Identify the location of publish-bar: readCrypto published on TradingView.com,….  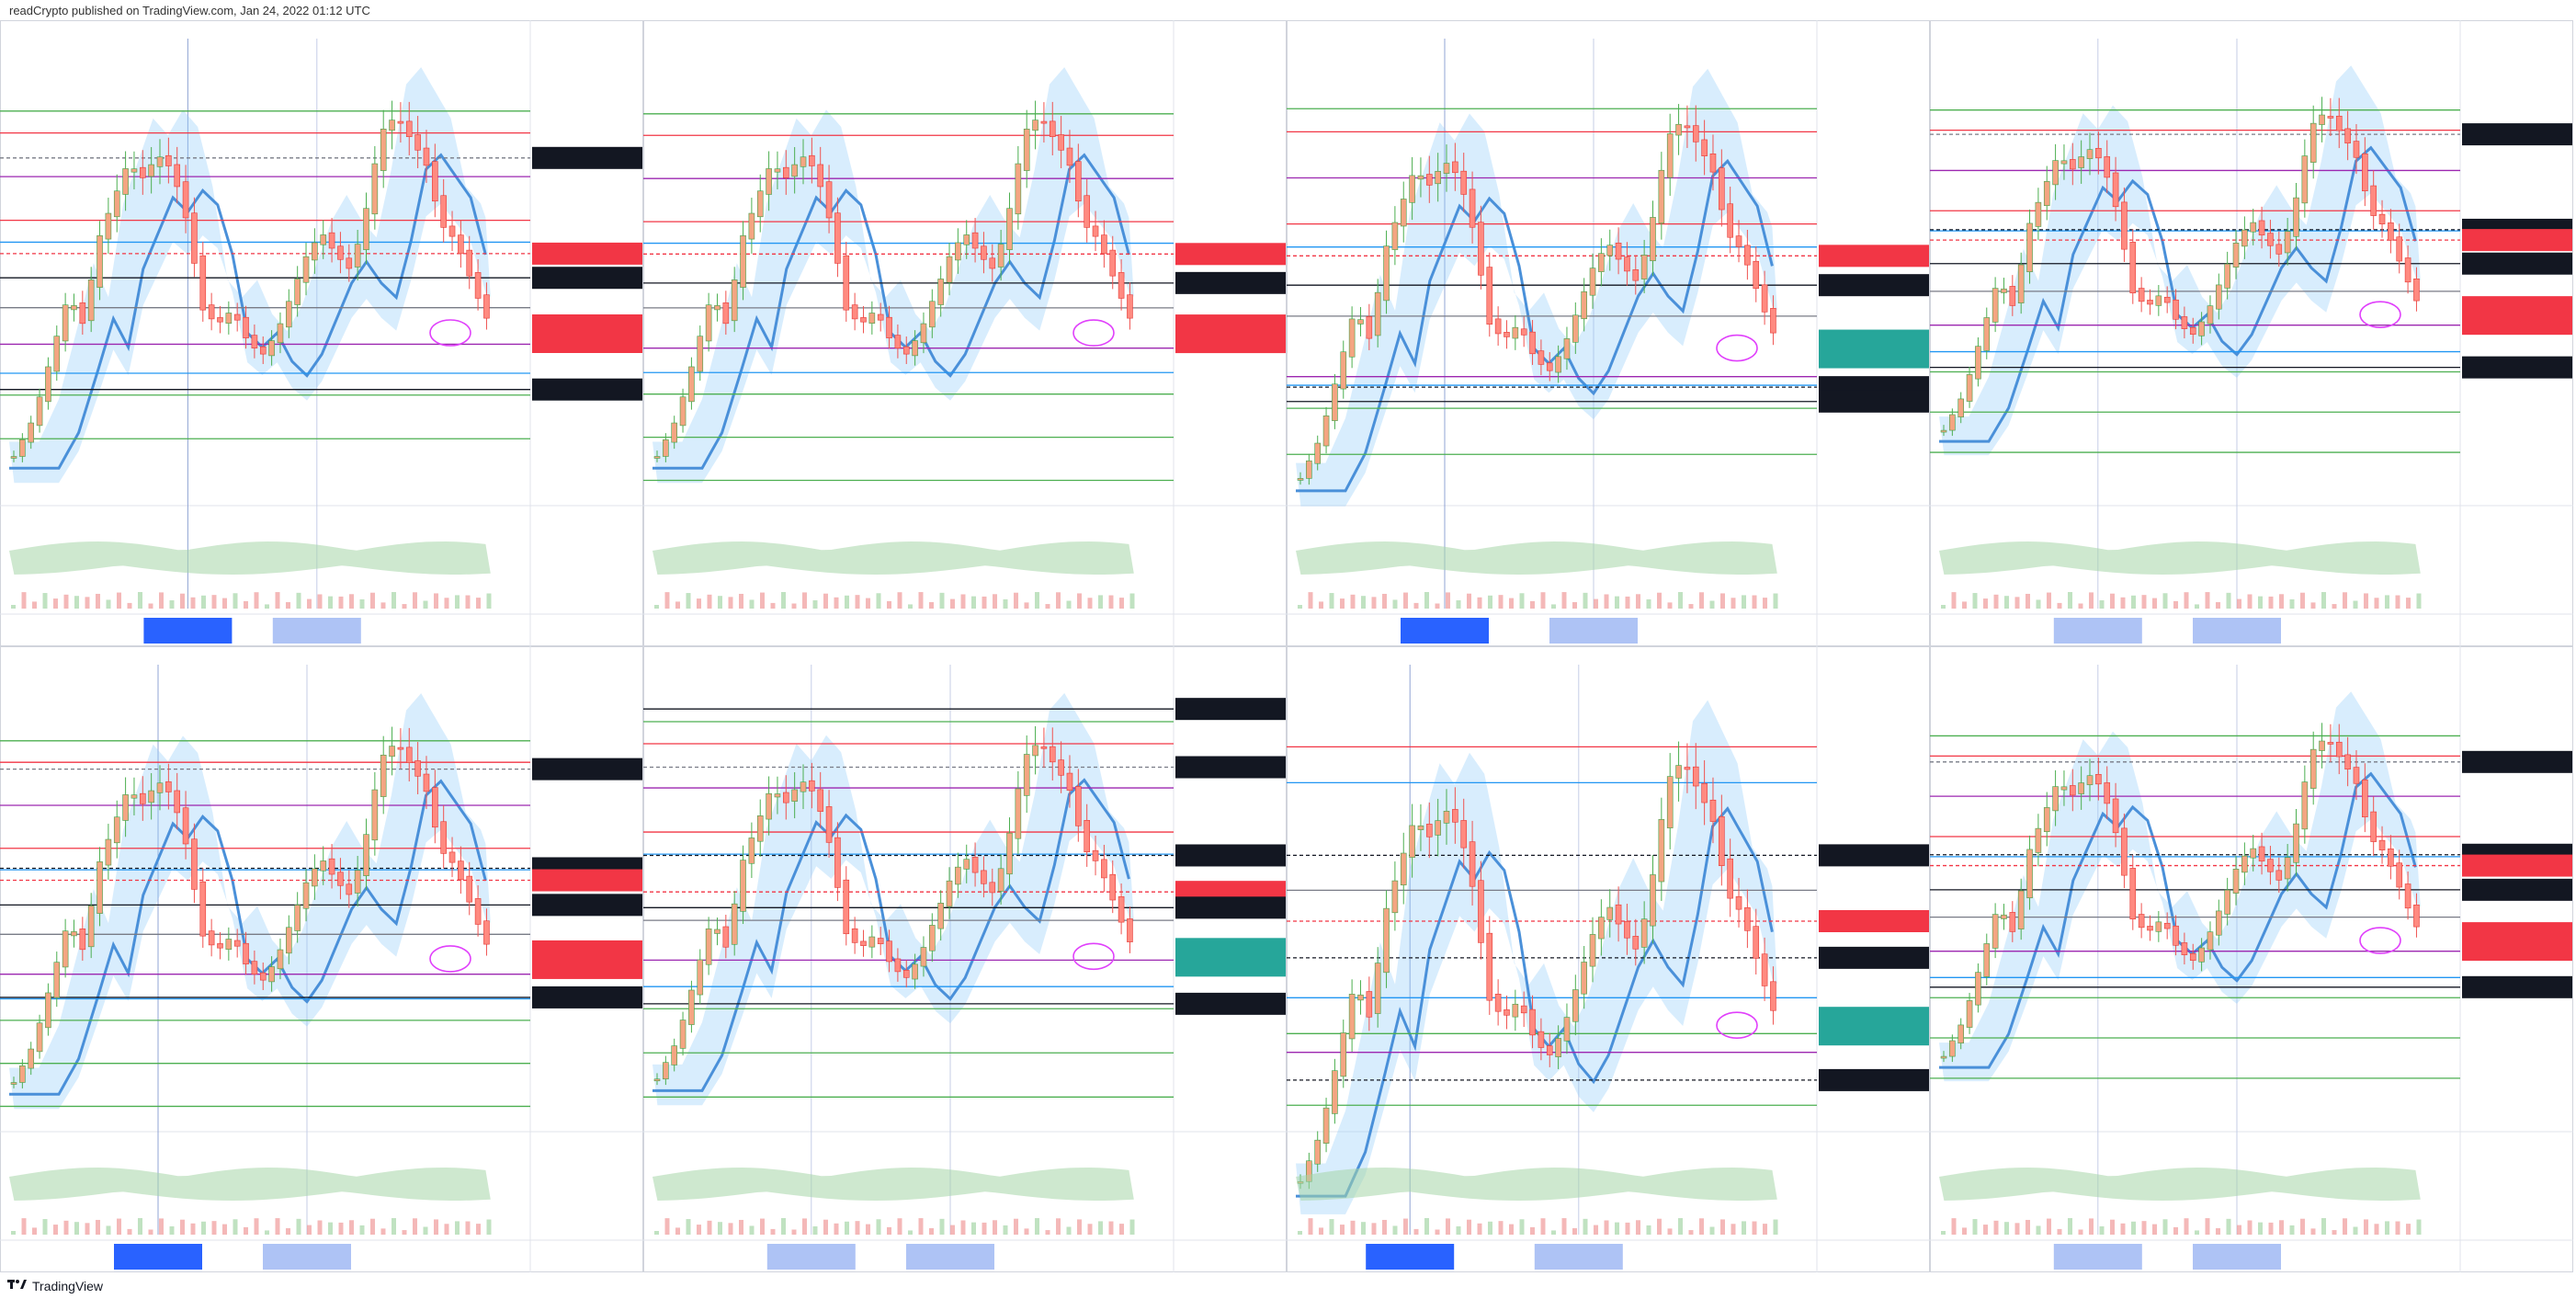
(1288, 10).